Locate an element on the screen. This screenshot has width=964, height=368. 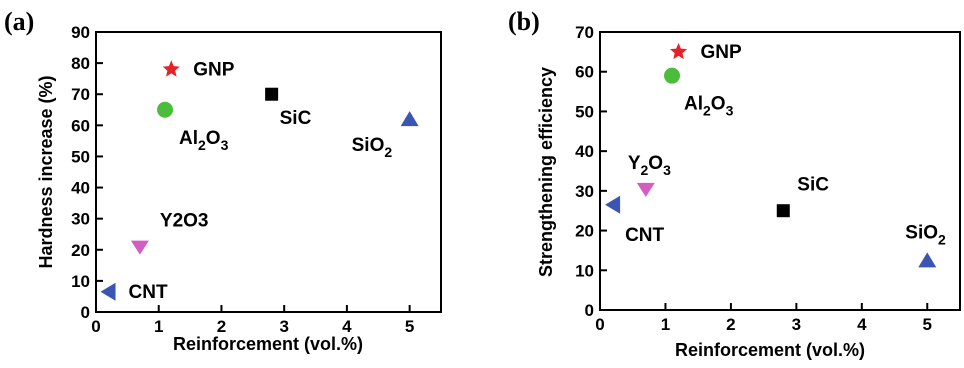
y-tick-label: 80 is located at coordinates (80, 63).